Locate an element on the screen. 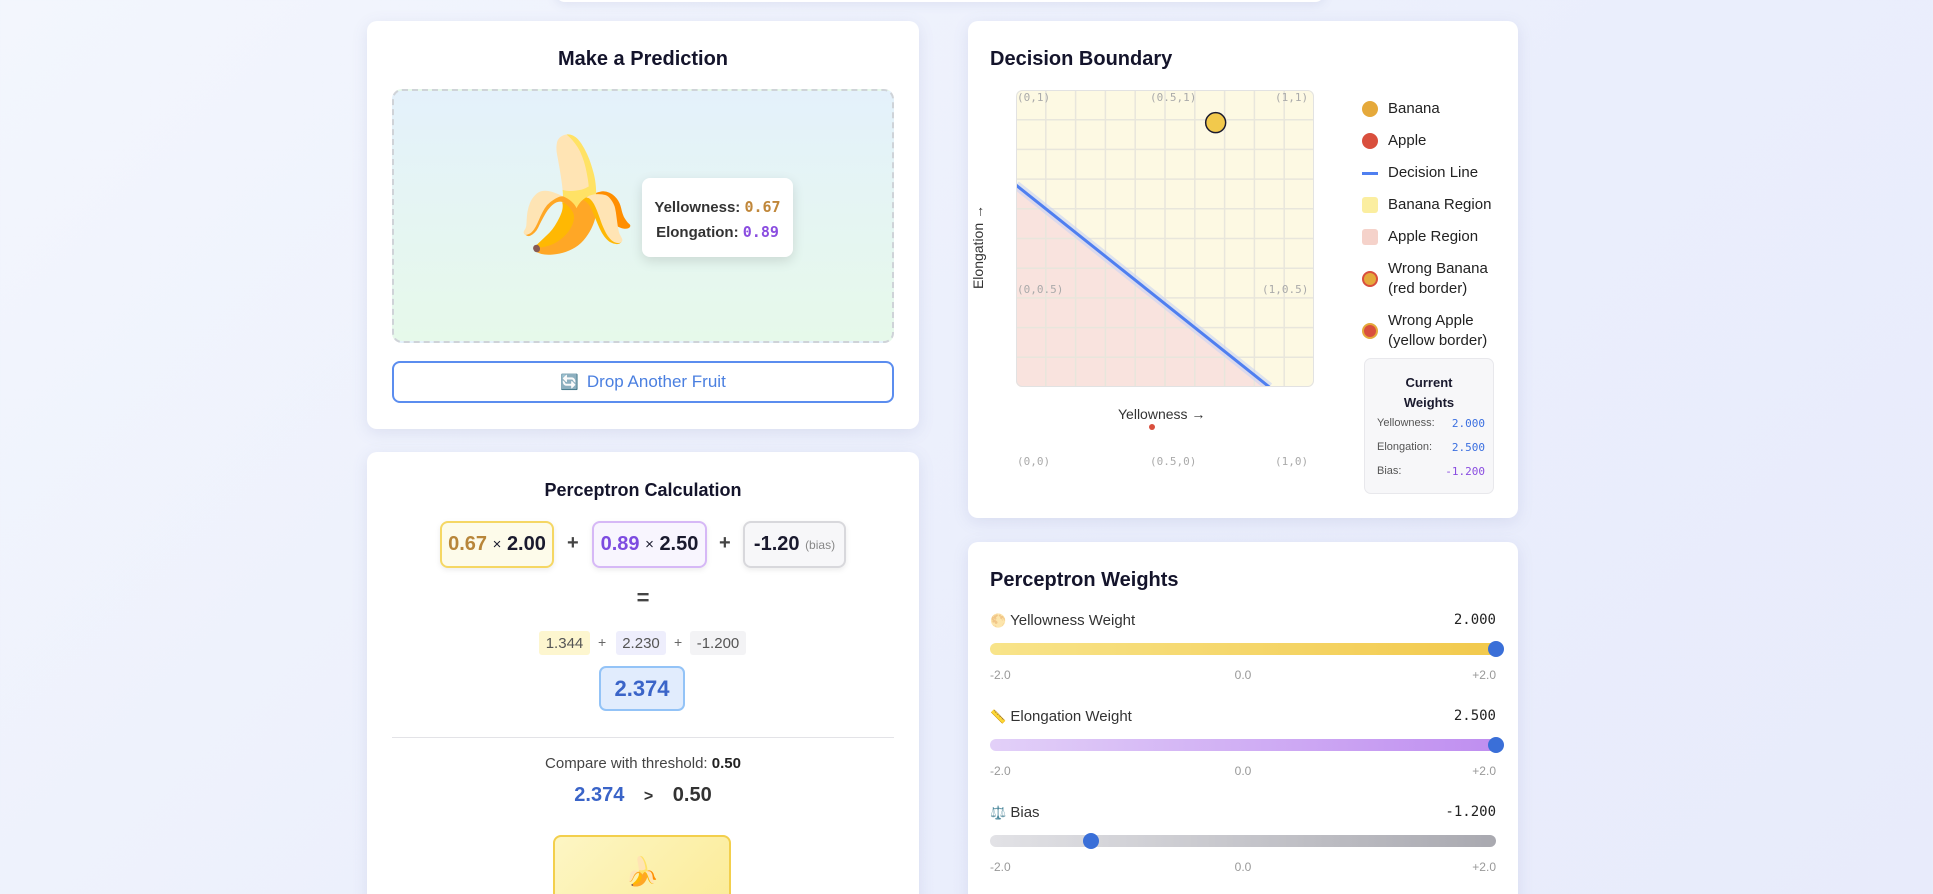 The image size is (1933, 894). compare-right: 0.50 is located at coordinates (692, 795).